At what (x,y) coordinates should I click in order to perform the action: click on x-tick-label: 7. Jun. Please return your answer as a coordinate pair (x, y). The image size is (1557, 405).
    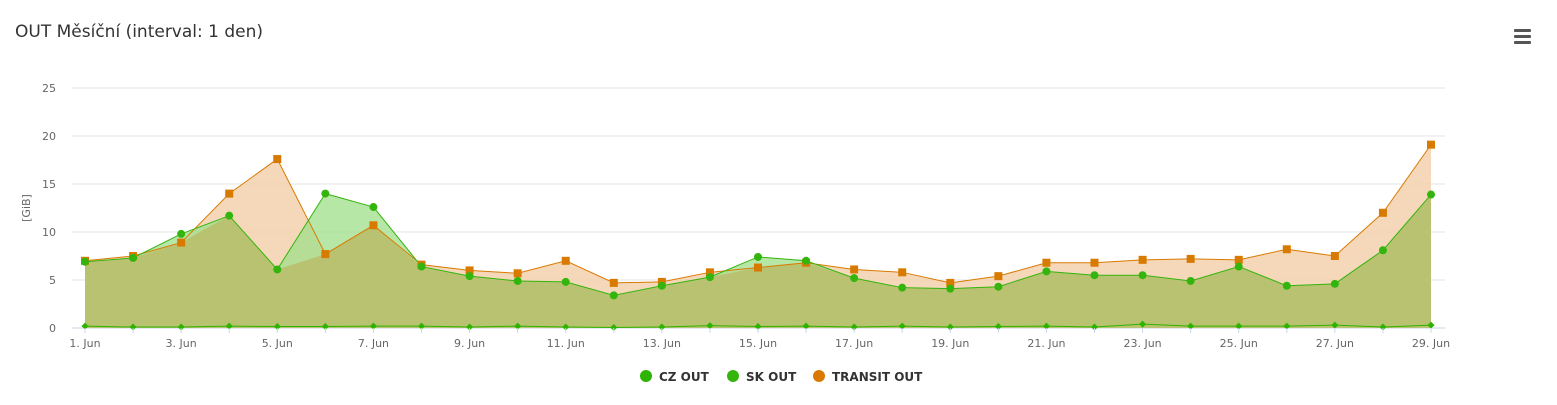
    Looking at the image, I should click on (373, 343).